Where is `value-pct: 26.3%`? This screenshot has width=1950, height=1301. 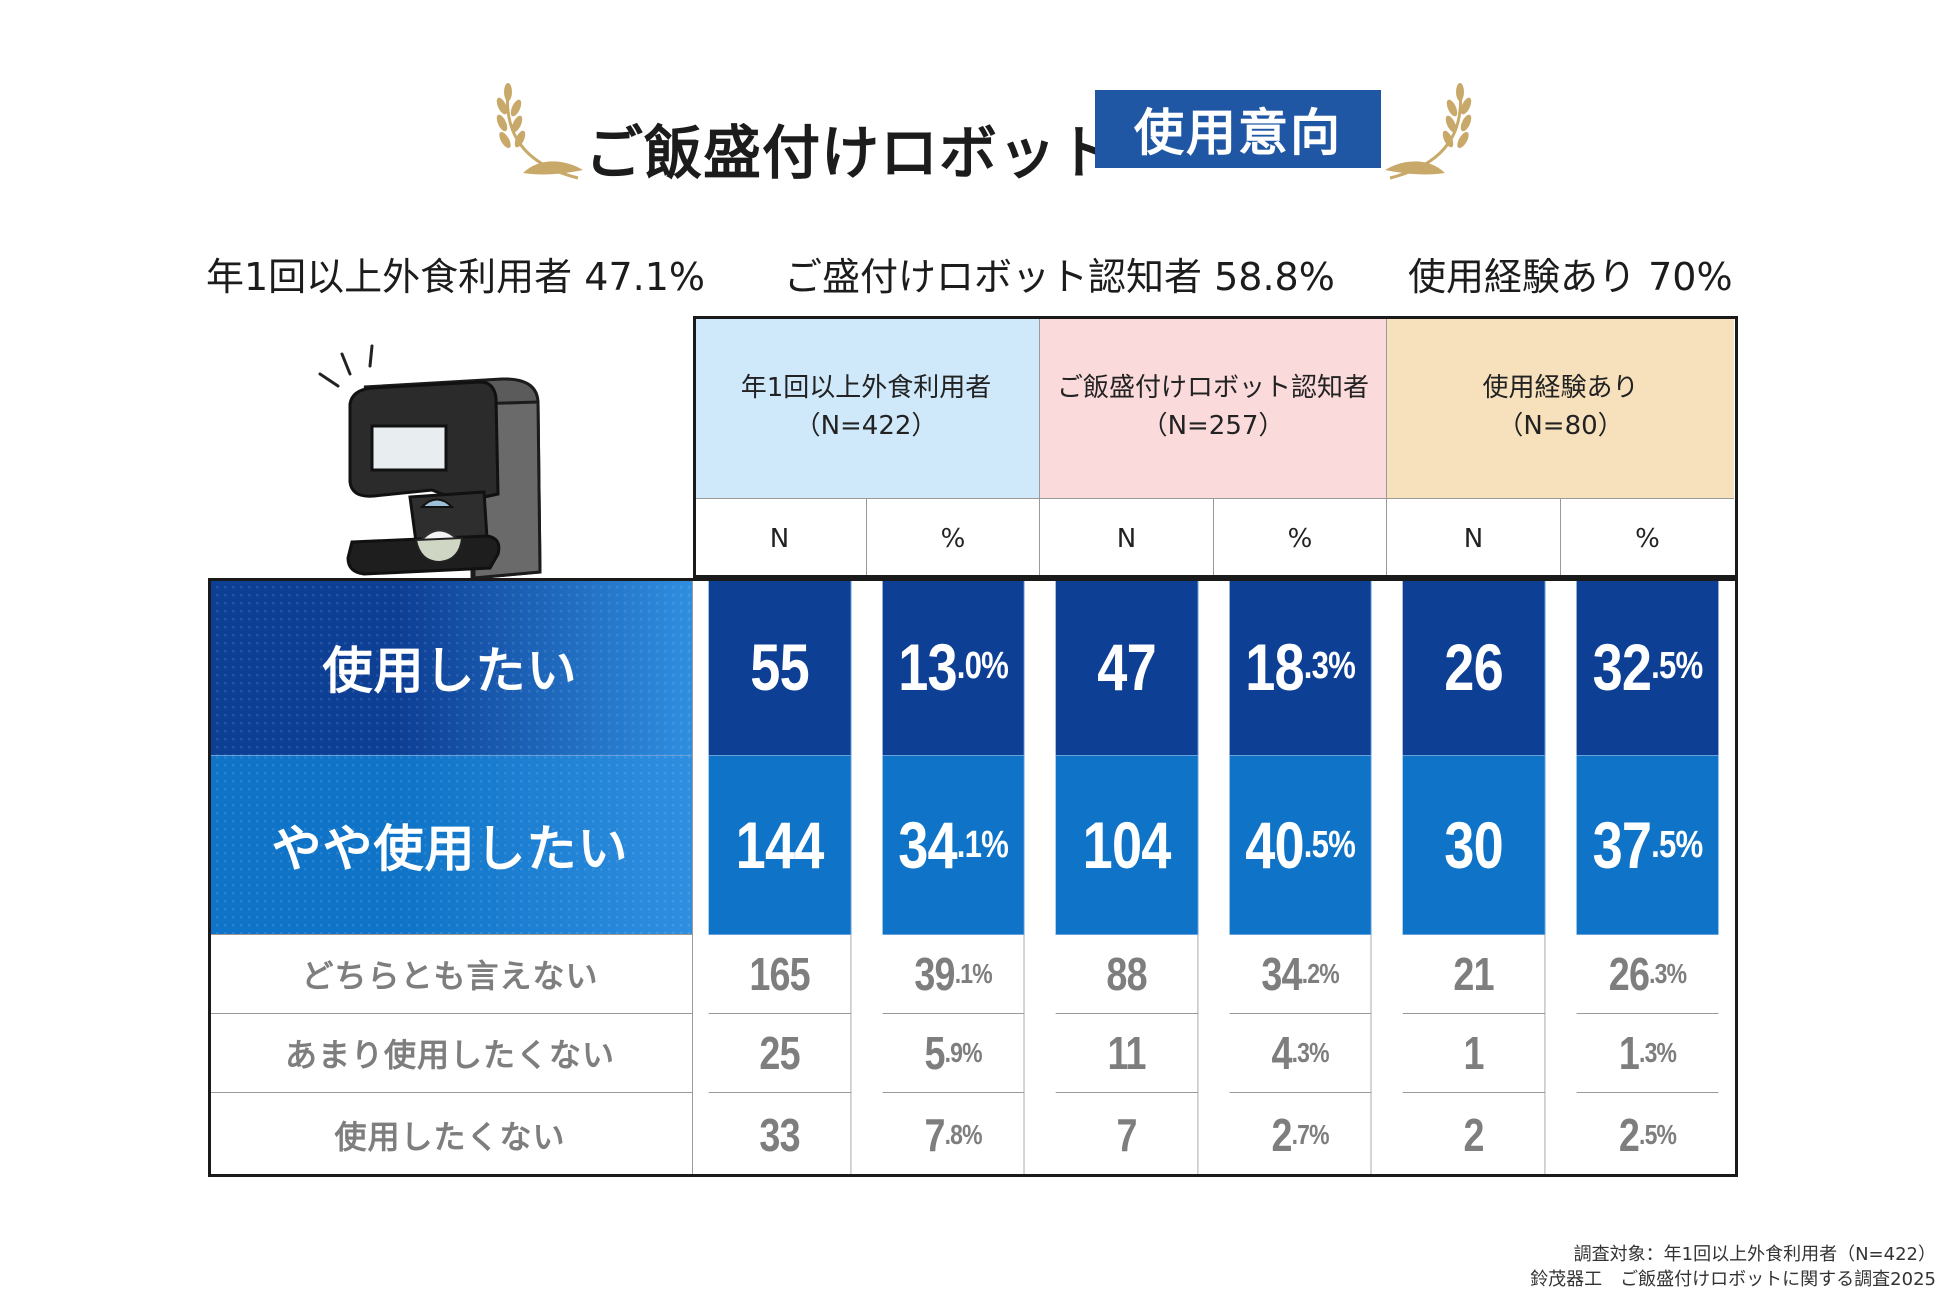 value-pct: 26.3% is located at coordinates (1647, 974).